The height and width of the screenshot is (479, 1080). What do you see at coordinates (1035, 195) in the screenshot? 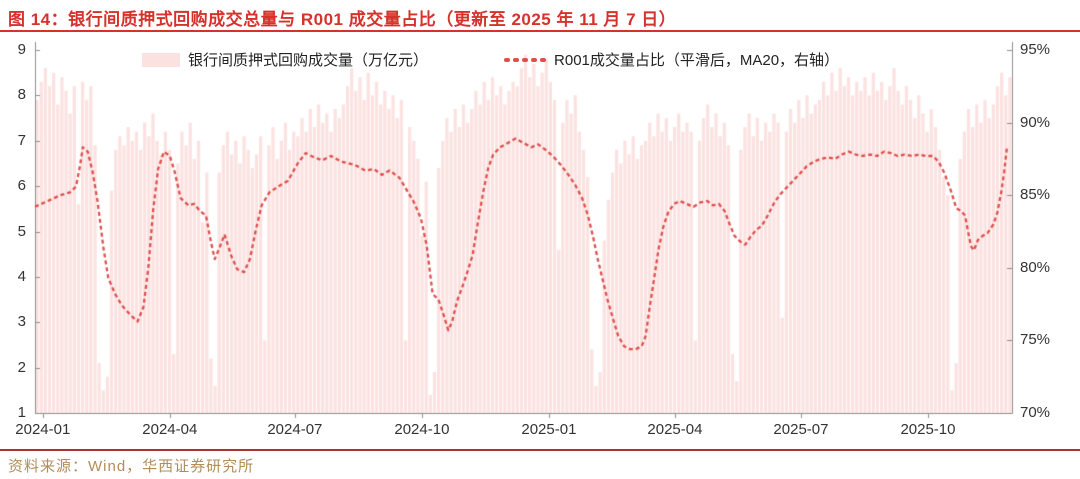
I see `right-axis-tick-label: 85%` at bounding box center [1035, 195].